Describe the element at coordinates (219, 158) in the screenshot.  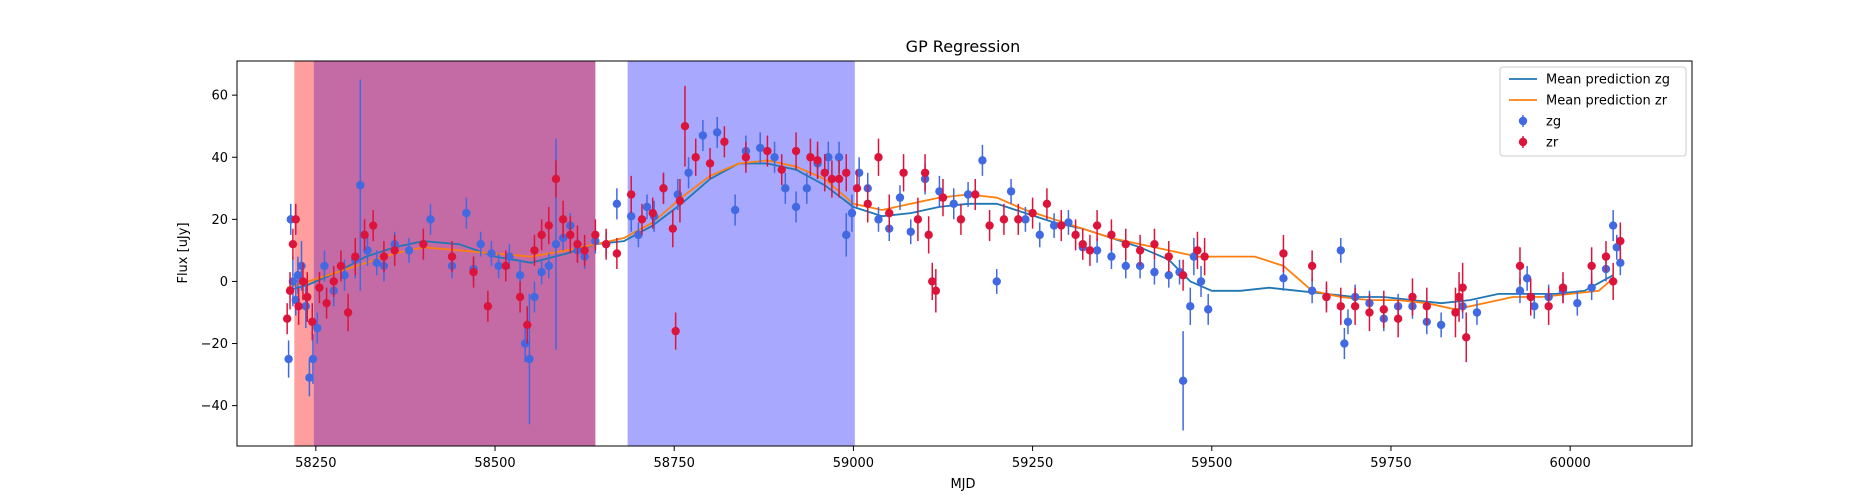
I see `y-tick-label: 40` at that location.